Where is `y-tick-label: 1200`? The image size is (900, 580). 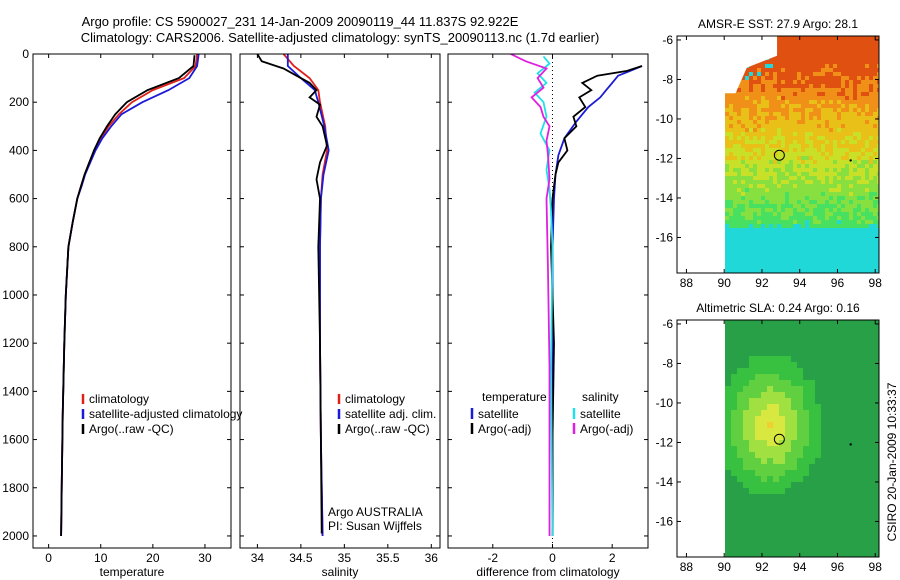 y-tick-label: 1200 is located at coordinates (15, 343).